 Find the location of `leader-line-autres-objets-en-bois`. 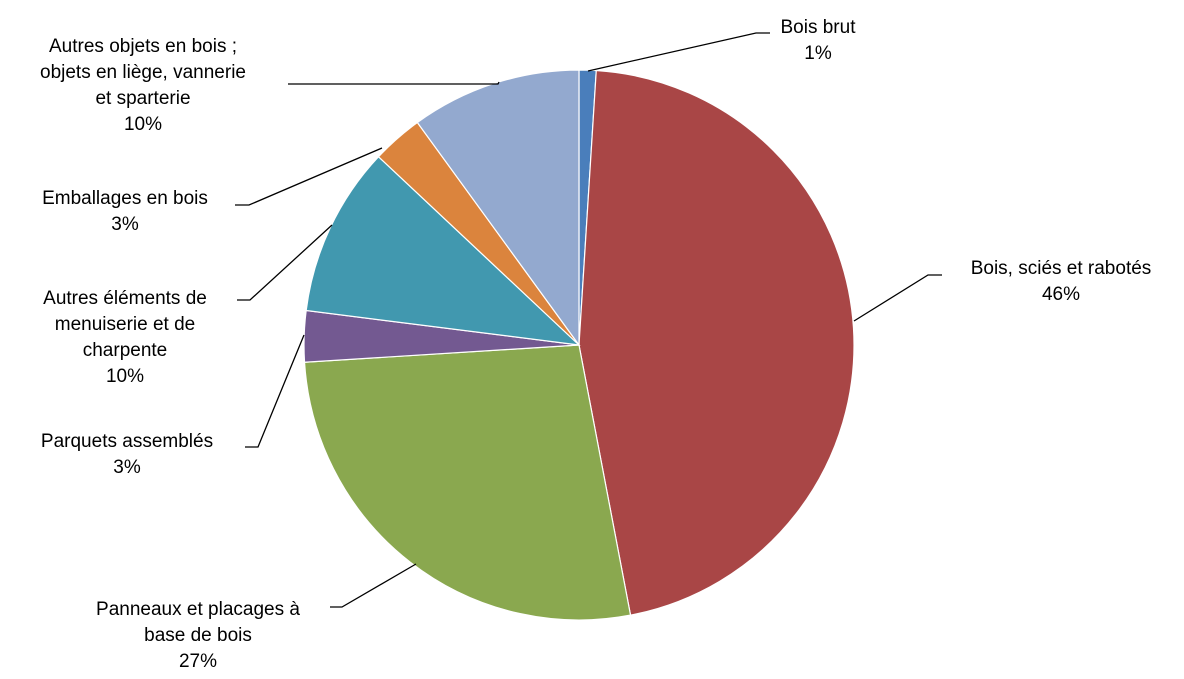

leader-line-autres-objets-en-bois is located at coordinates (394, 83).